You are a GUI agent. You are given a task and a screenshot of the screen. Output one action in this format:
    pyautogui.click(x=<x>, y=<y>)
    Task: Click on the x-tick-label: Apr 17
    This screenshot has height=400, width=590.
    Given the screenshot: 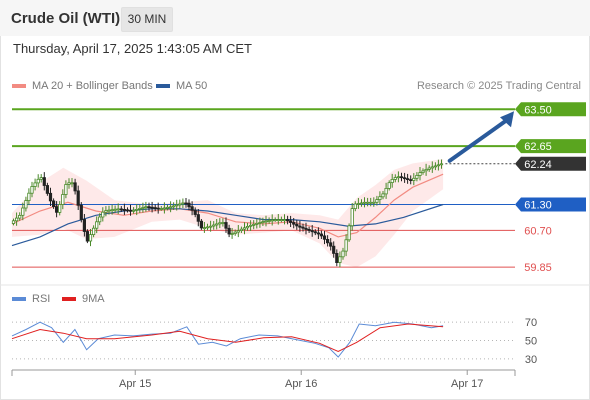 What is the action you would take?
    pyautogui.click(x=467, y=384)
    